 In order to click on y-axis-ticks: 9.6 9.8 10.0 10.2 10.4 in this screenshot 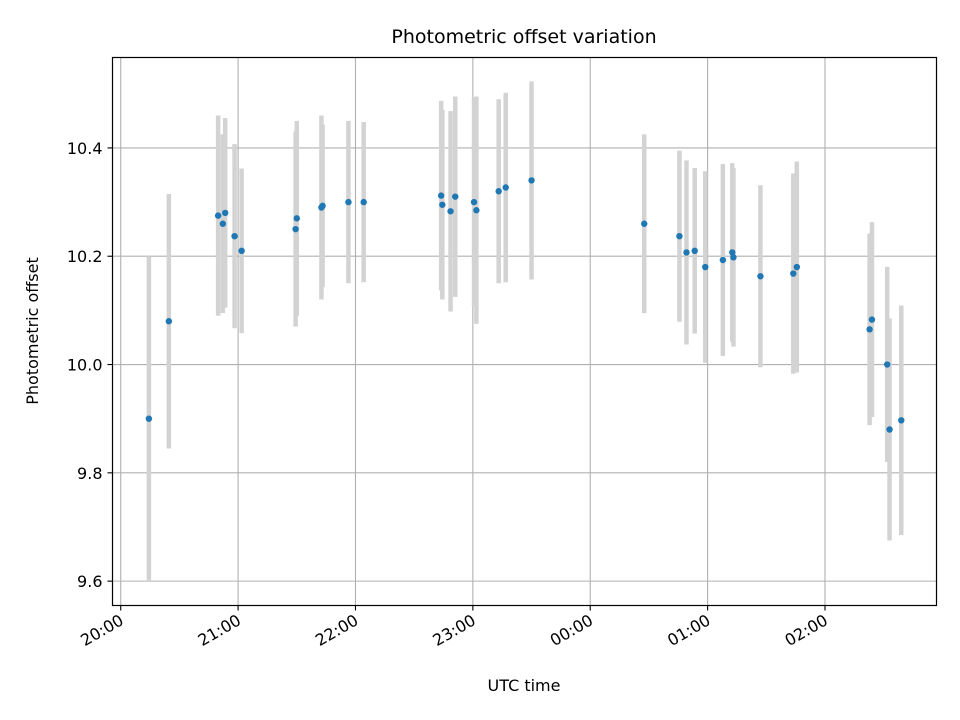, I will do `click(90, 365)`.